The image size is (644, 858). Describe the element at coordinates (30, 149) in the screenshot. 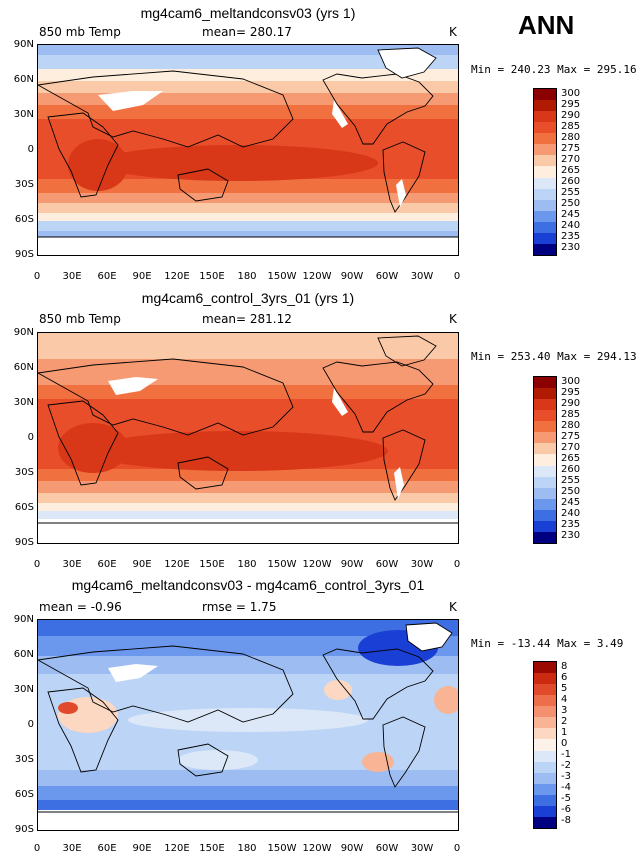

I see `p1-ytick: 0` at that location.